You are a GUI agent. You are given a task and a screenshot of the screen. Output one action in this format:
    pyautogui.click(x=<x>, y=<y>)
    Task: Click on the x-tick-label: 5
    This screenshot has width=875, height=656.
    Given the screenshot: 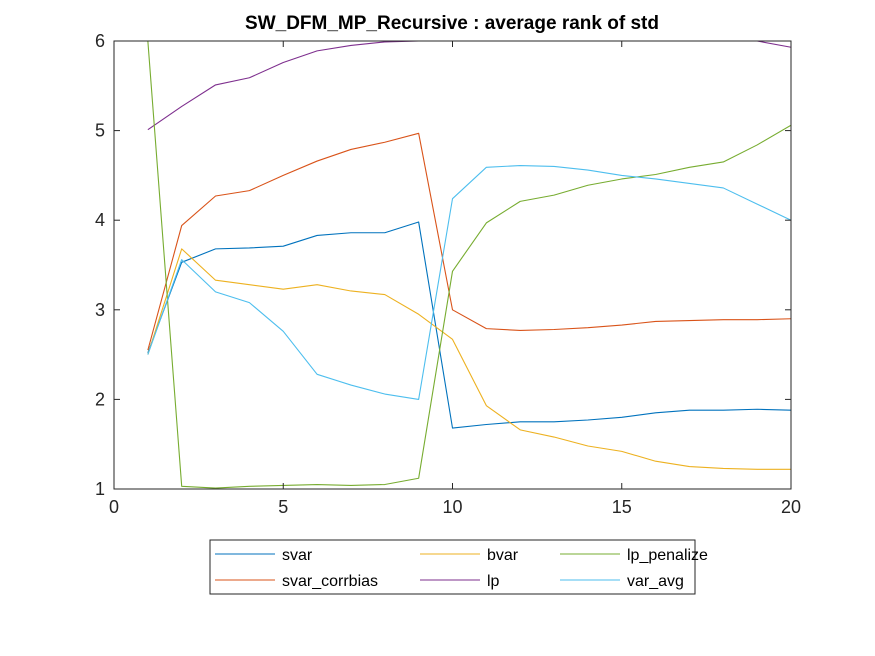 What is the action you would take?
    pyautogui.click(x=283, y=507)
    